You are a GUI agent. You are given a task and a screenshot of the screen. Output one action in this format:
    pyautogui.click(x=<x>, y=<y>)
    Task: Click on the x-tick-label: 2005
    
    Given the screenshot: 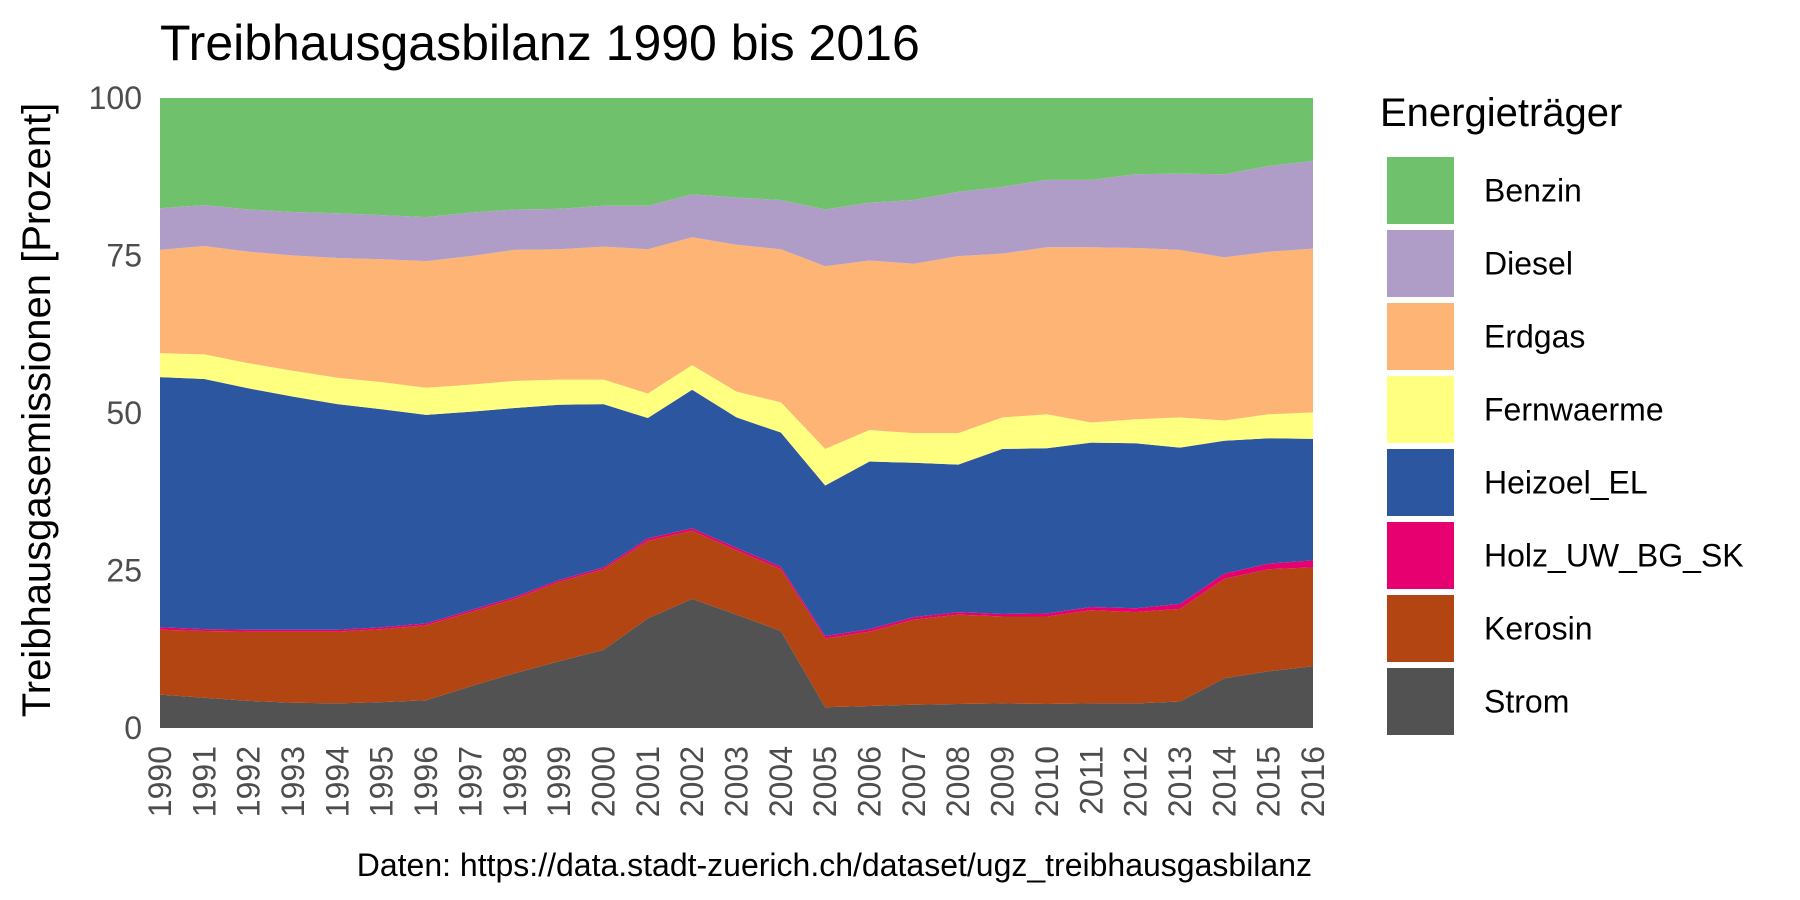 What is the action you would take?
    pyautogui.click(x=825, y=781)
    